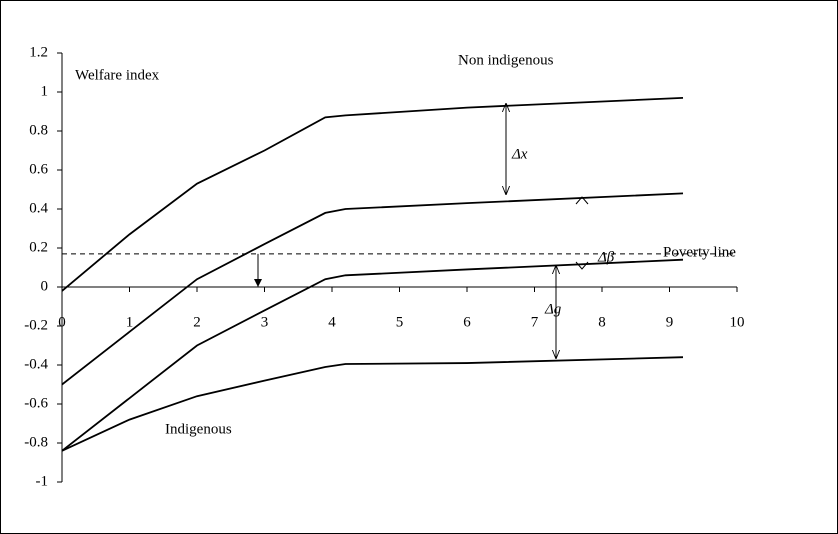 This screenshot has width=838, height=534. I want to click on x-tick-label: 9, so click(670, 322).